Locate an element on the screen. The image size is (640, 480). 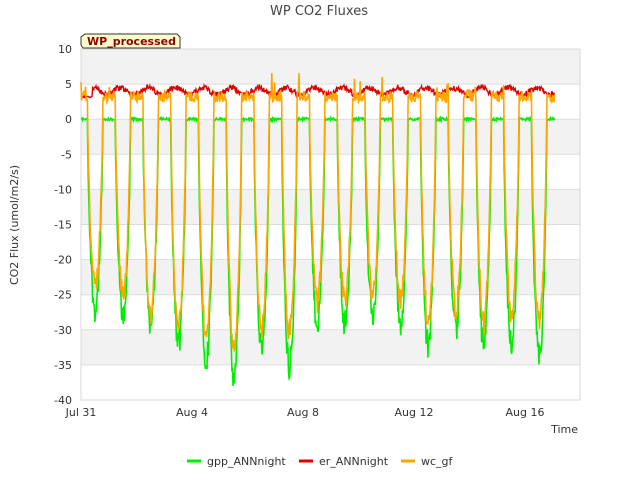
y-tick-label: 0 is located at coordinates (68, 119).